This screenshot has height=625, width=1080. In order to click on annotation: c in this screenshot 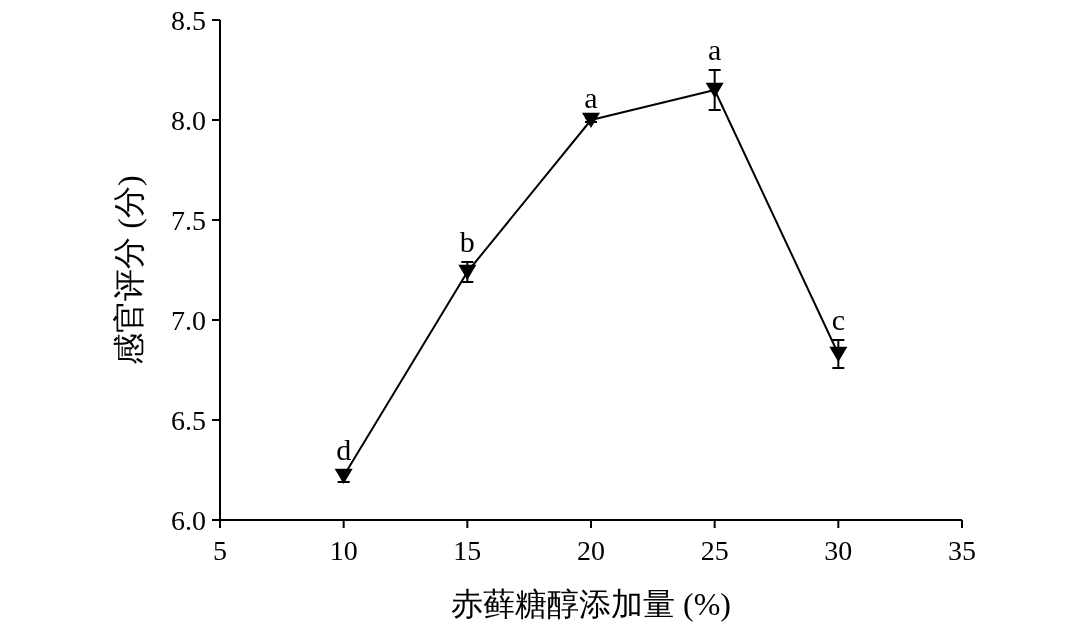, I will do `click(838, 319)`.